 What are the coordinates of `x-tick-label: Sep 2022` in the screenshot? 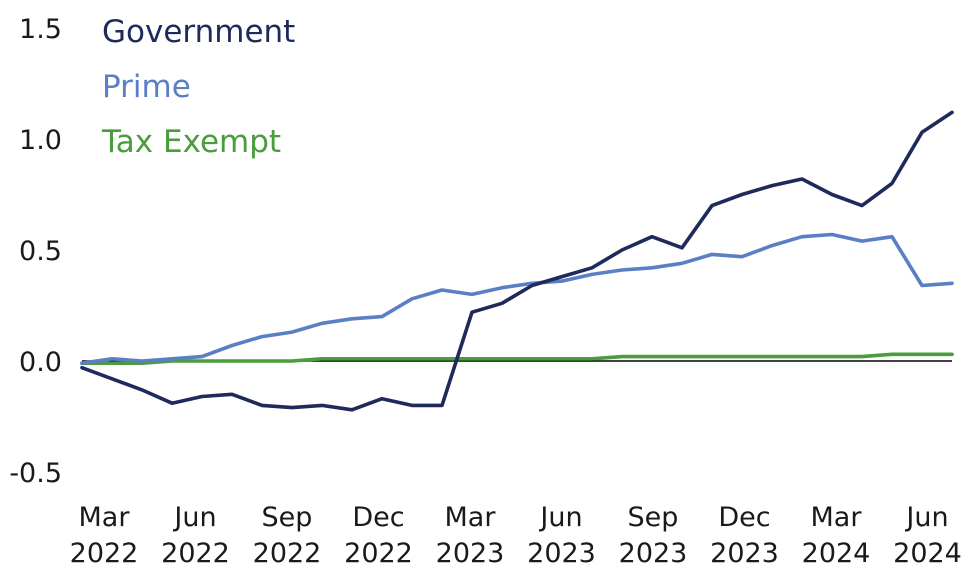 It's located at (287, 535).